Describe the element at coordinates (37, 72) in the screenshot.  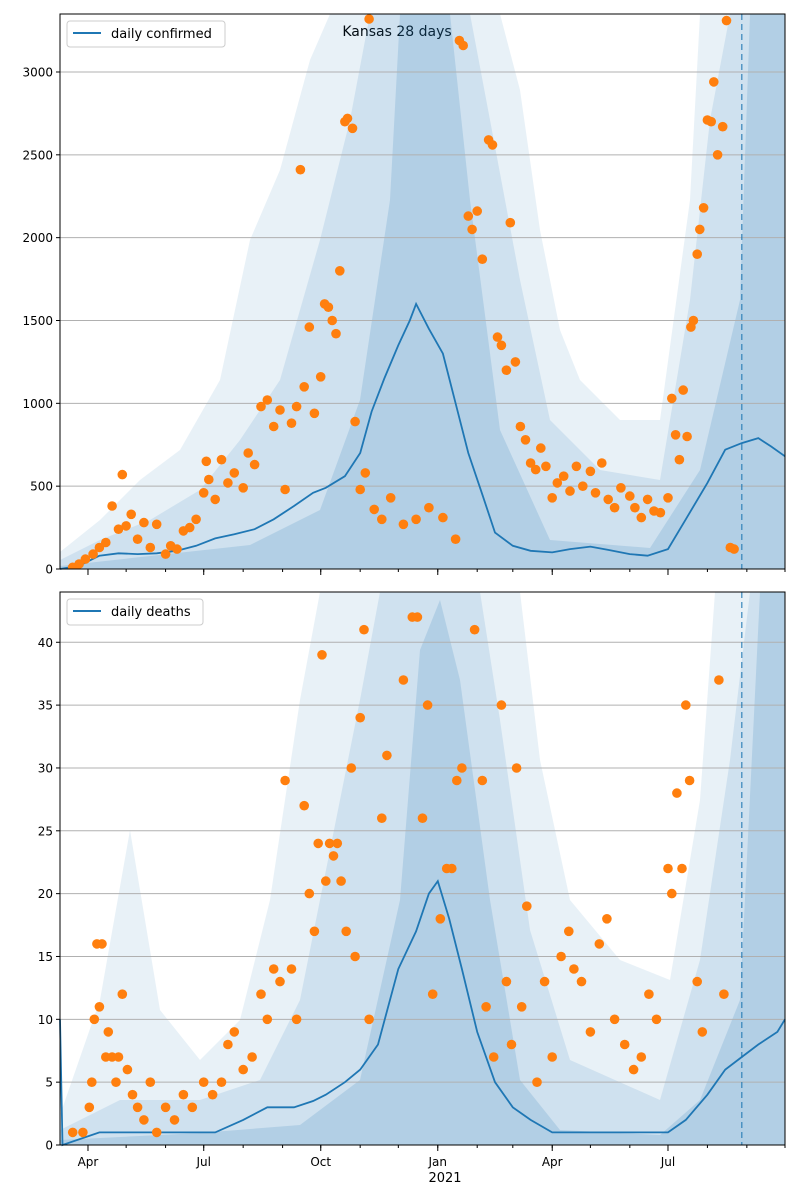
I see `y-tick-label: 3000` at that location.